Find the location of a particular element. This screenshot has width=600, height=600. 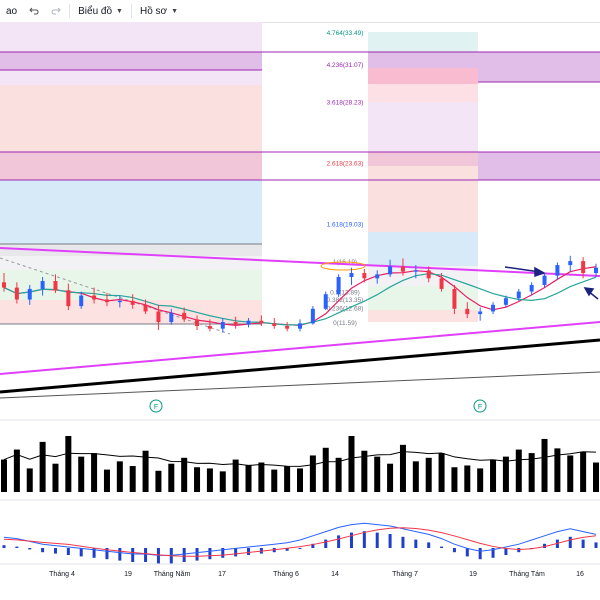

volume-bars is located at coordinates (300, 464).